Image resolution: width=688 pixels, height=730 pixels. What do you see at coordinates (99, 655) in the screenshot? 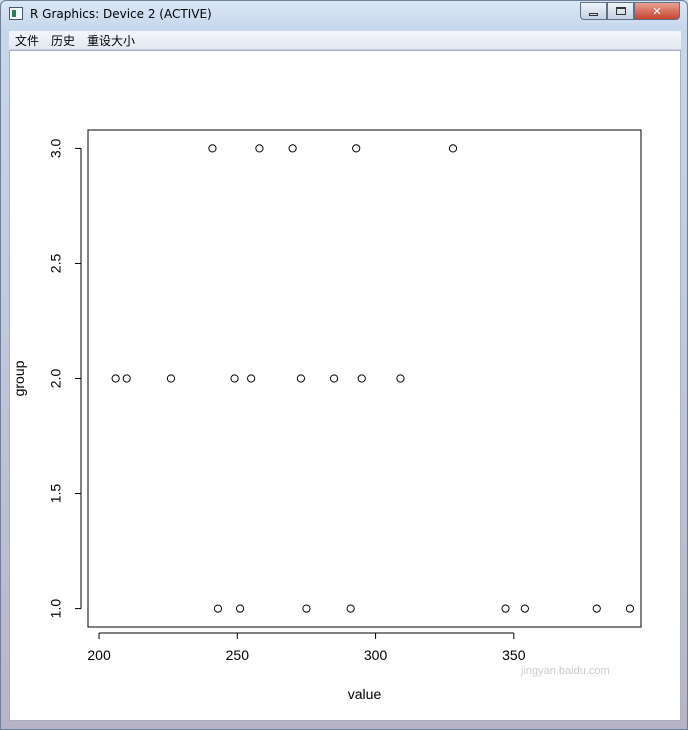
I see `x-tick-label: 200` at bounding box center [99, 655].